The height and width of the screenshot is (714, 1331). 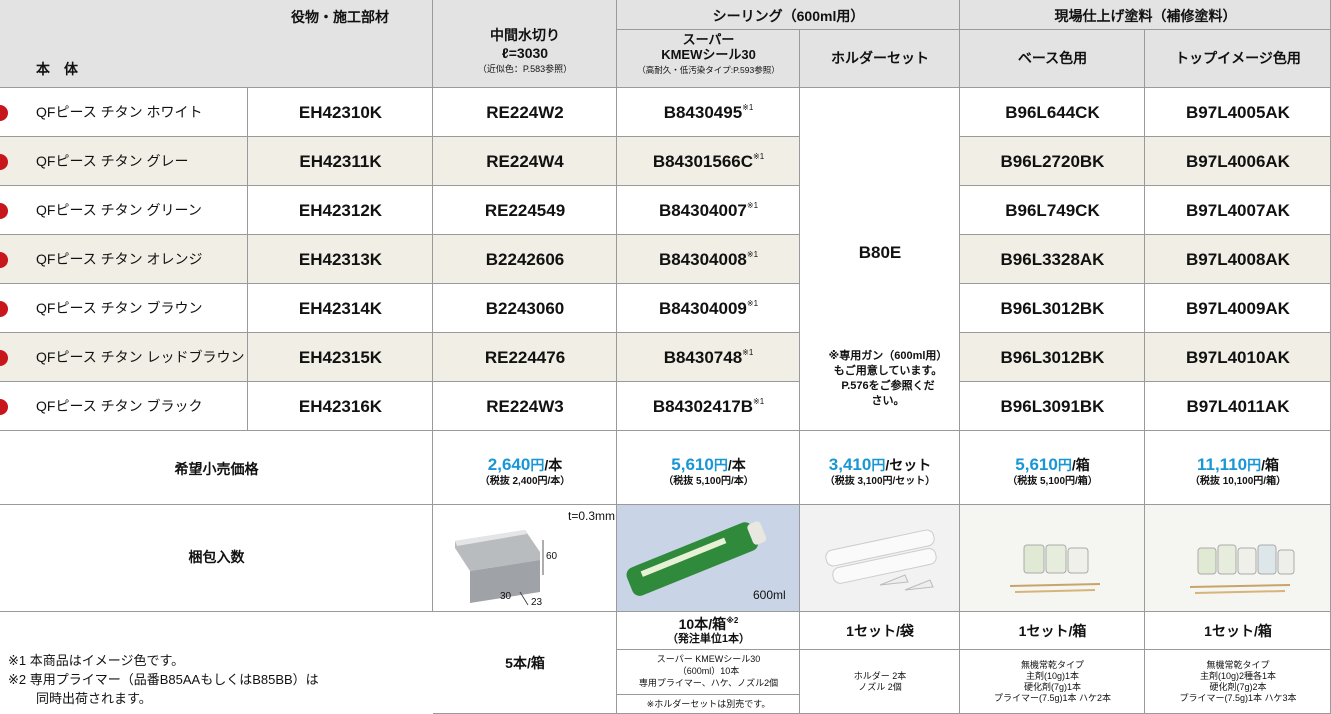 I want to click on top-code: B97L4010AK, so click(x=1238, y=357).